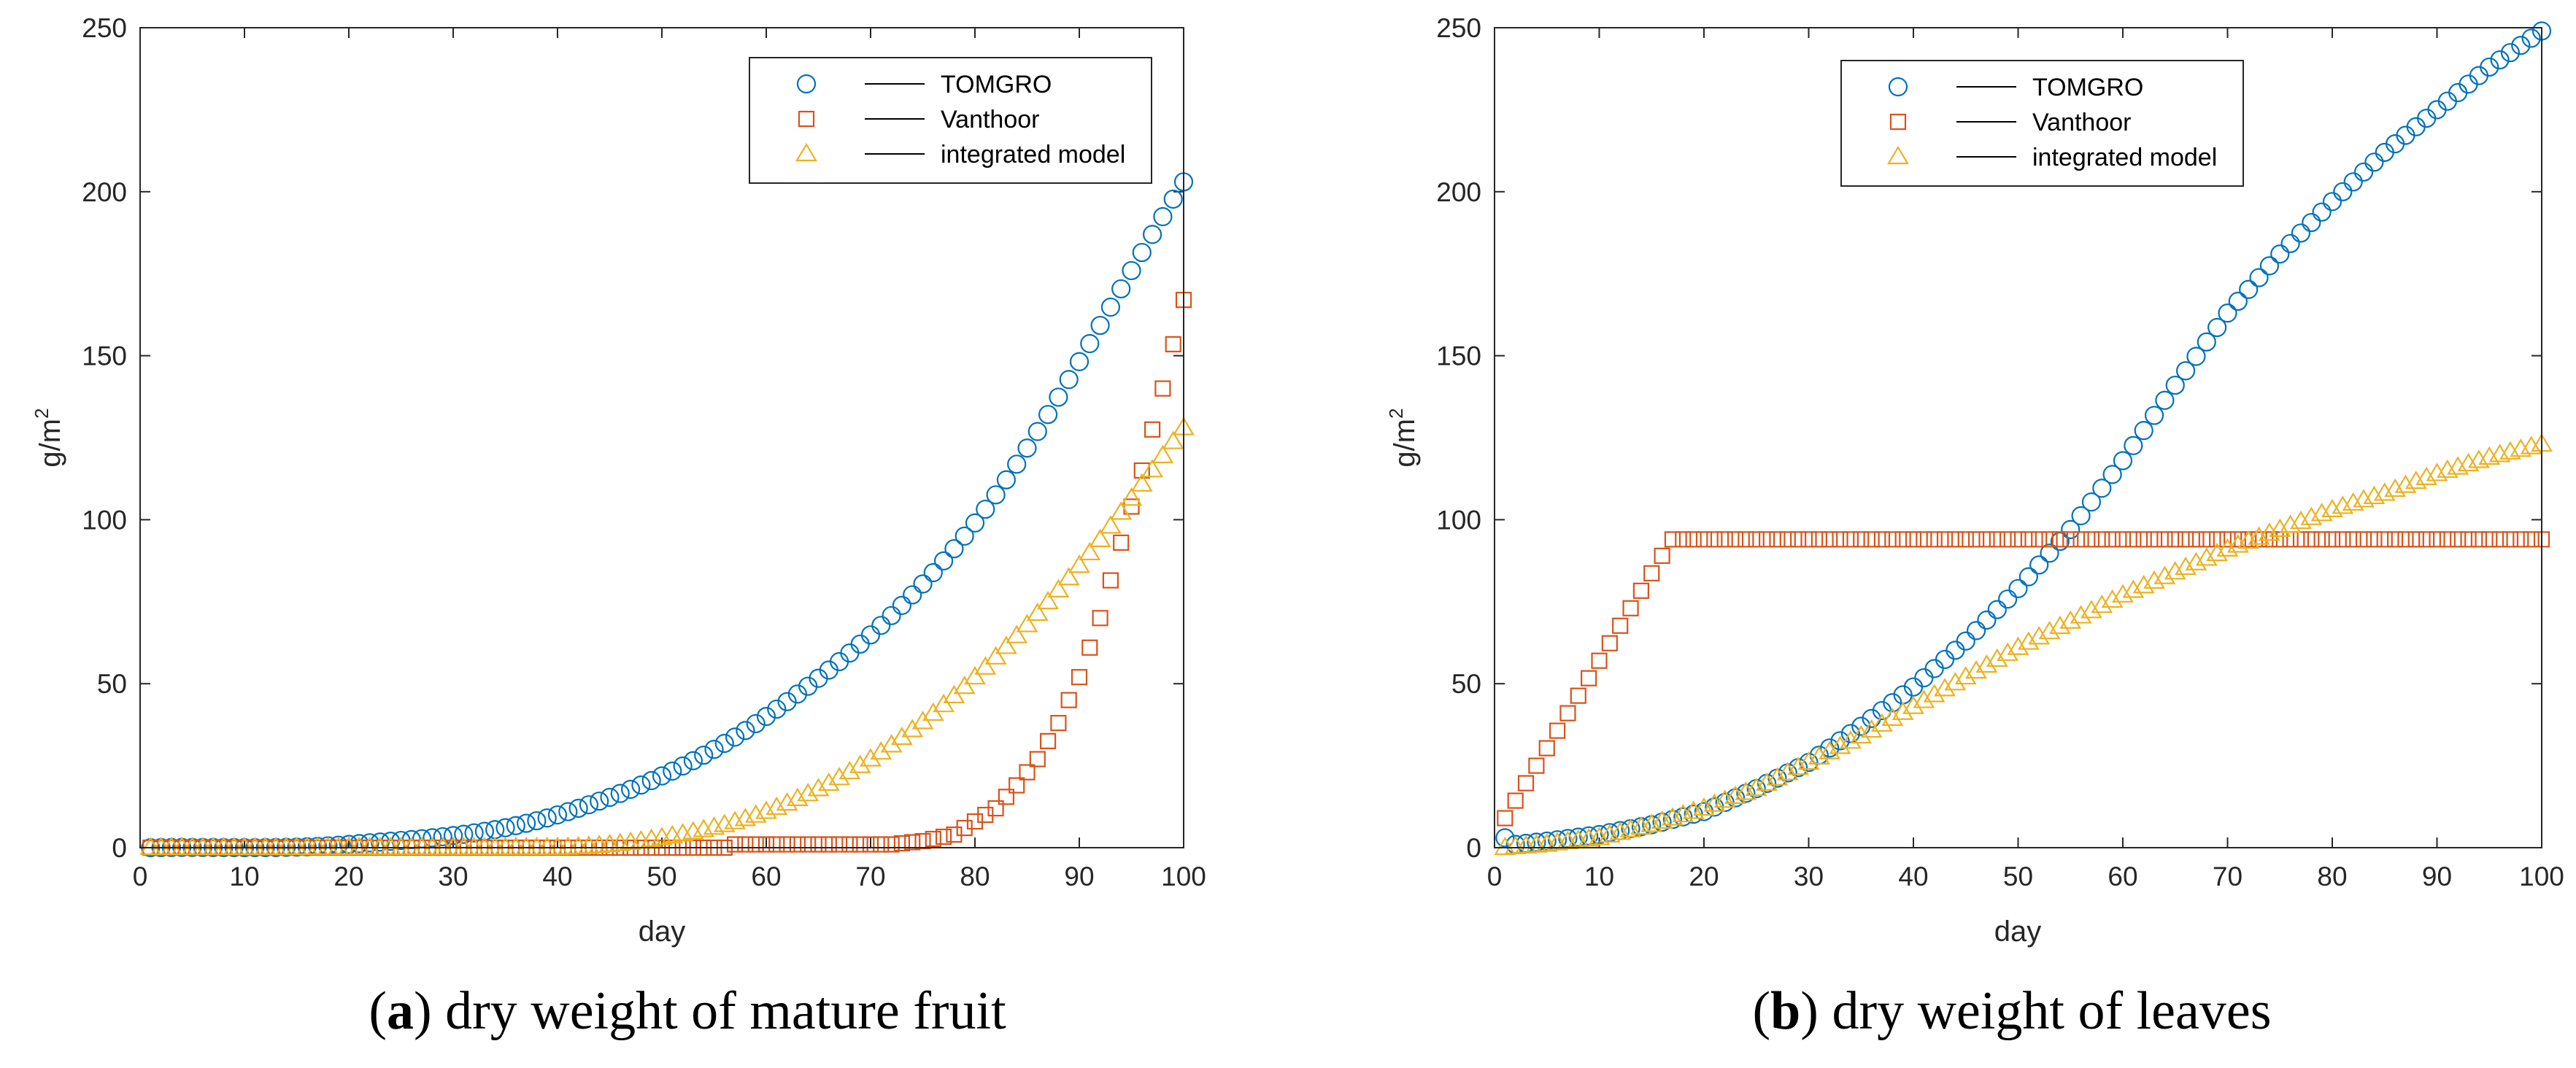 Image resolution: width=2576 pixels, height=1068 pixels. Describe the element at coordinates (2541, 876) in the screenshot. I see `x-tick-label: 100` at that location.